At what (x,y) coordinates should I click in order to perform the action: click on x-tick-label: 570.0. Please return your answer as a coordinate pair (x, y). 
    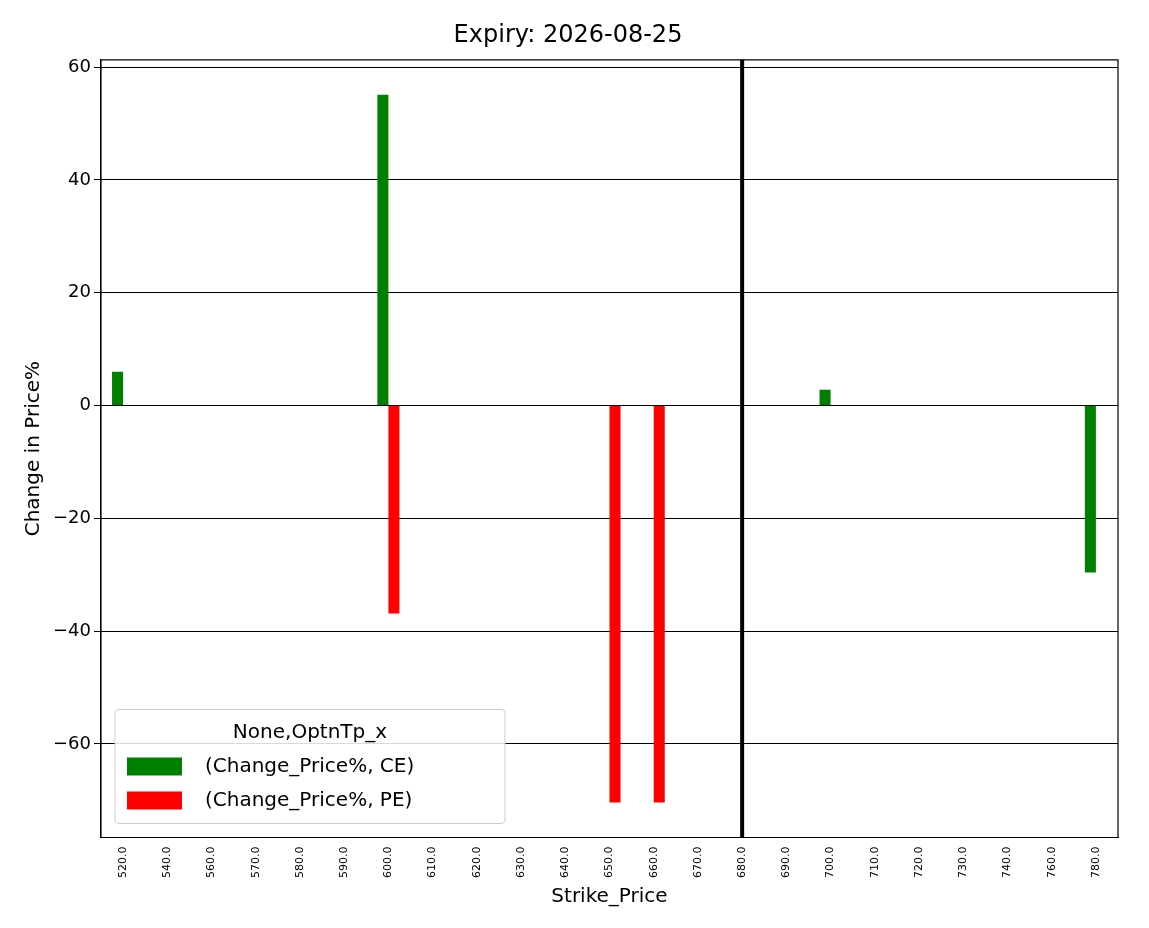
    Looking at the image, I should click on (255, 862).